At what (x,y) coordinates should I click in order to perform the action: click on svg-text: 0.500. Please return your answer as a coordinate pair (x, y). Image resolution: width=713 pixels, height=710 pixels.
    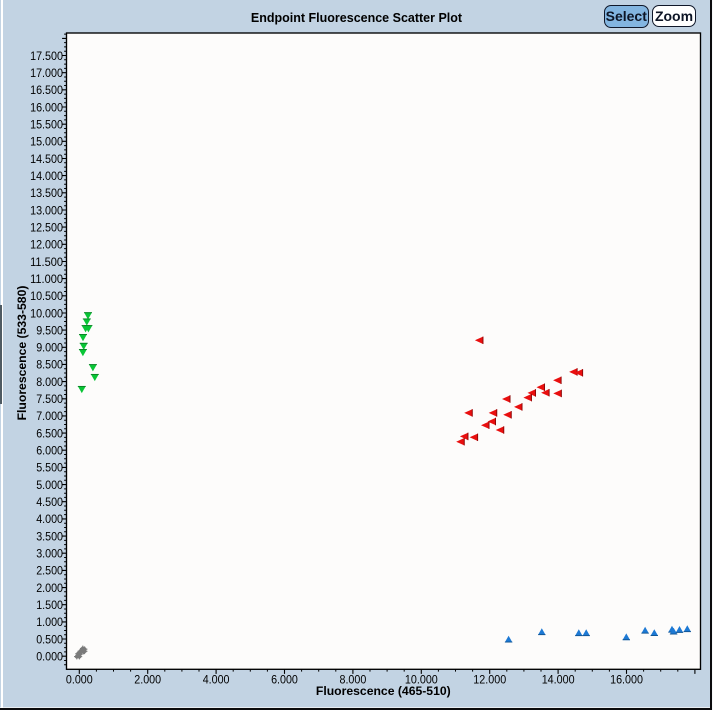
    Looking at the image, I should click on (49, 639).